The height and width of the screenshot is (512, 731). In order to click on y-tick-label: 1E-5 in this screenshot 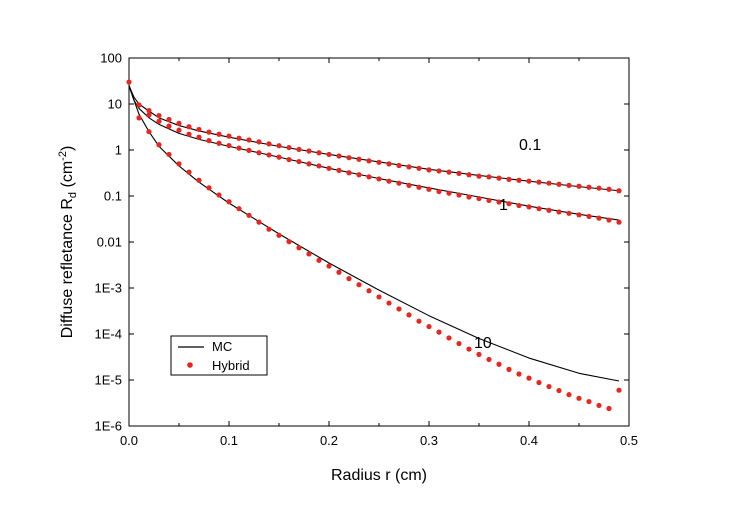, I will do `click(108, 380)`.